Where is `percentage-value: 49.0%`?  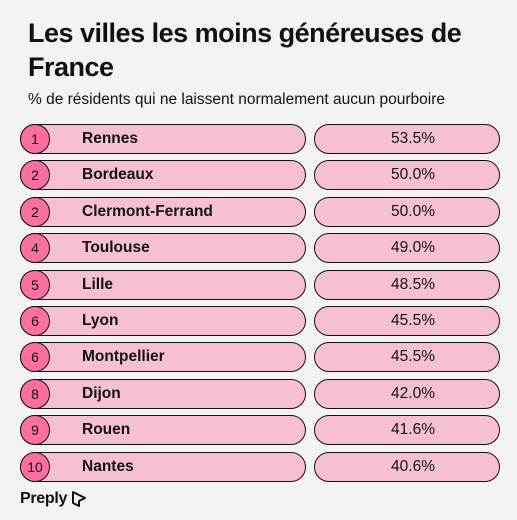 percentage-value: 49.0% is located at coordinates (413, 248).